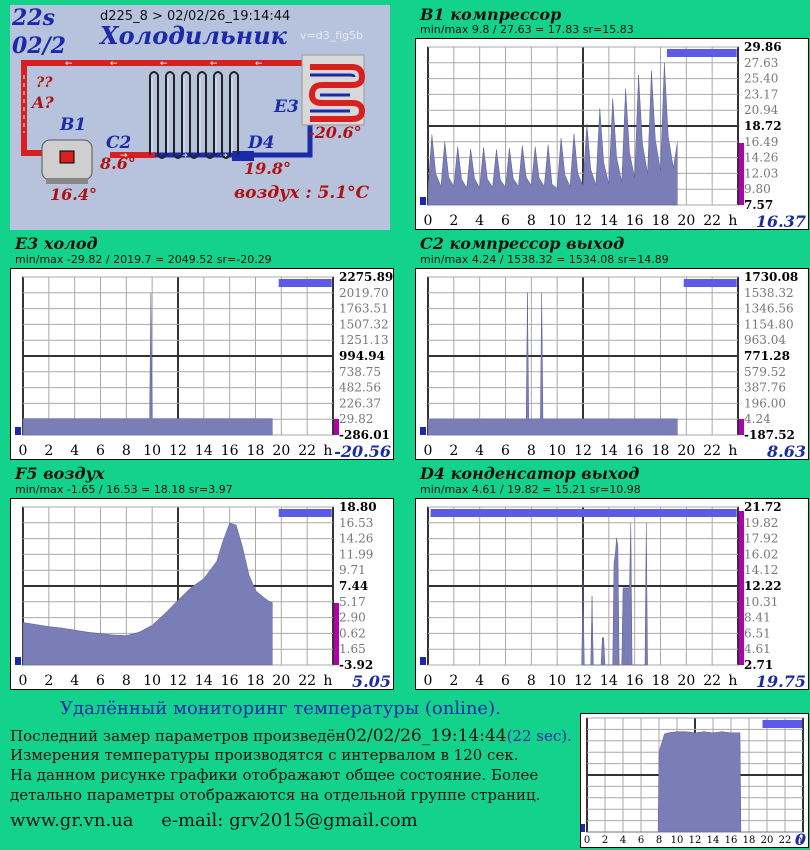 The height and width of the screenshot is (850, 810). Describe the element at coordinates (289, 820) in the screenshot. I see `email-link: e-mail: grv2015@gmail.com` at that location.